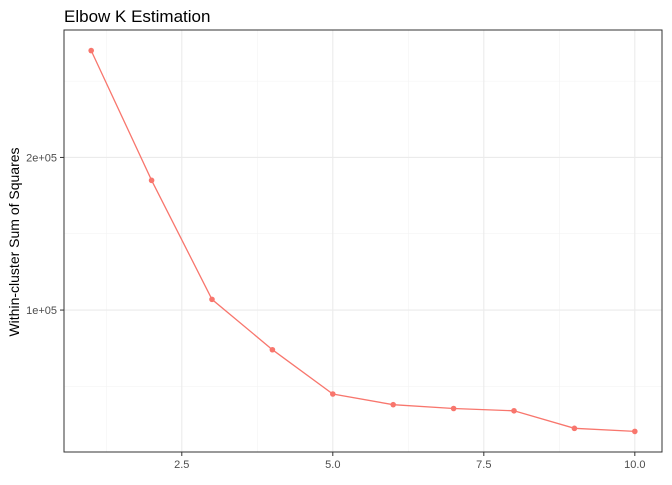  I want to click on x-tick-label: 5.0, so click(332, 465).